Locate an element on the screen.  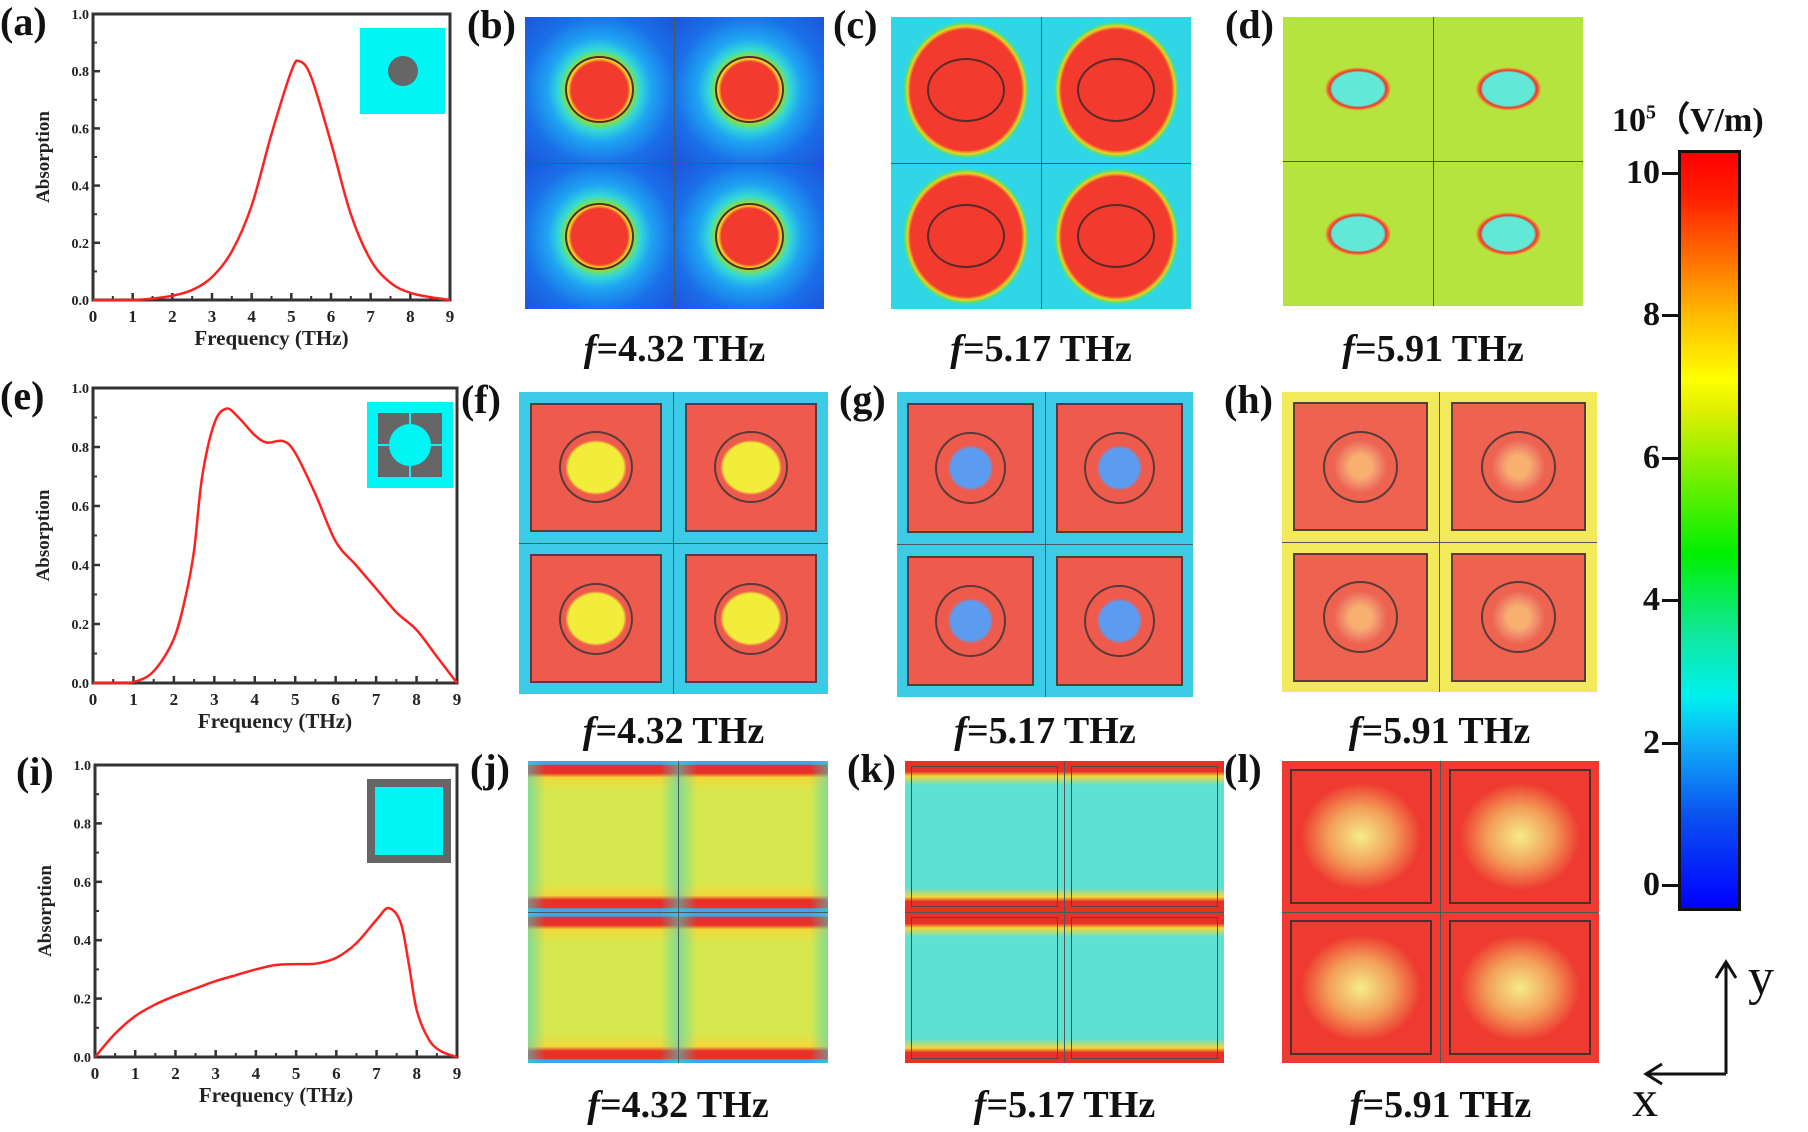
panel-label: (a) is located at coordinates (23, 22).